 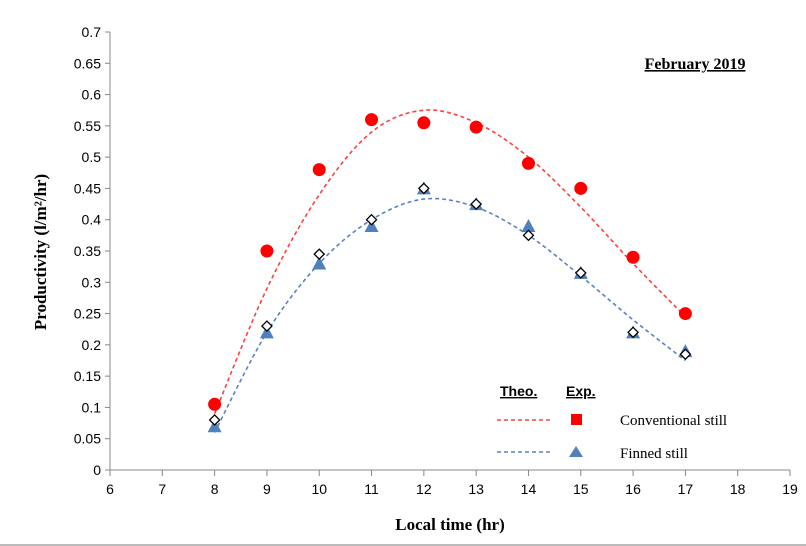 I want to click on x-tick-label: 18, so click(x=738, y=489).